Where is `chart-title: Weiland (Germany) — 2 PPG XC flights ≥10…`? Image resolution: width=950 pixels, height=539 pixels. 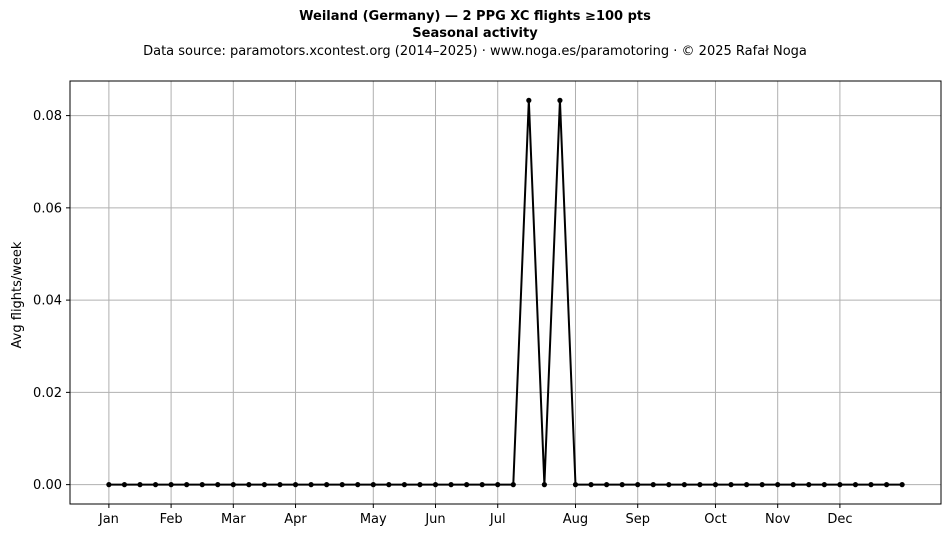
chart-title: Weiland (Germany) — 2 PPG XC flights ≥10… is located at coordinates (475, 16).